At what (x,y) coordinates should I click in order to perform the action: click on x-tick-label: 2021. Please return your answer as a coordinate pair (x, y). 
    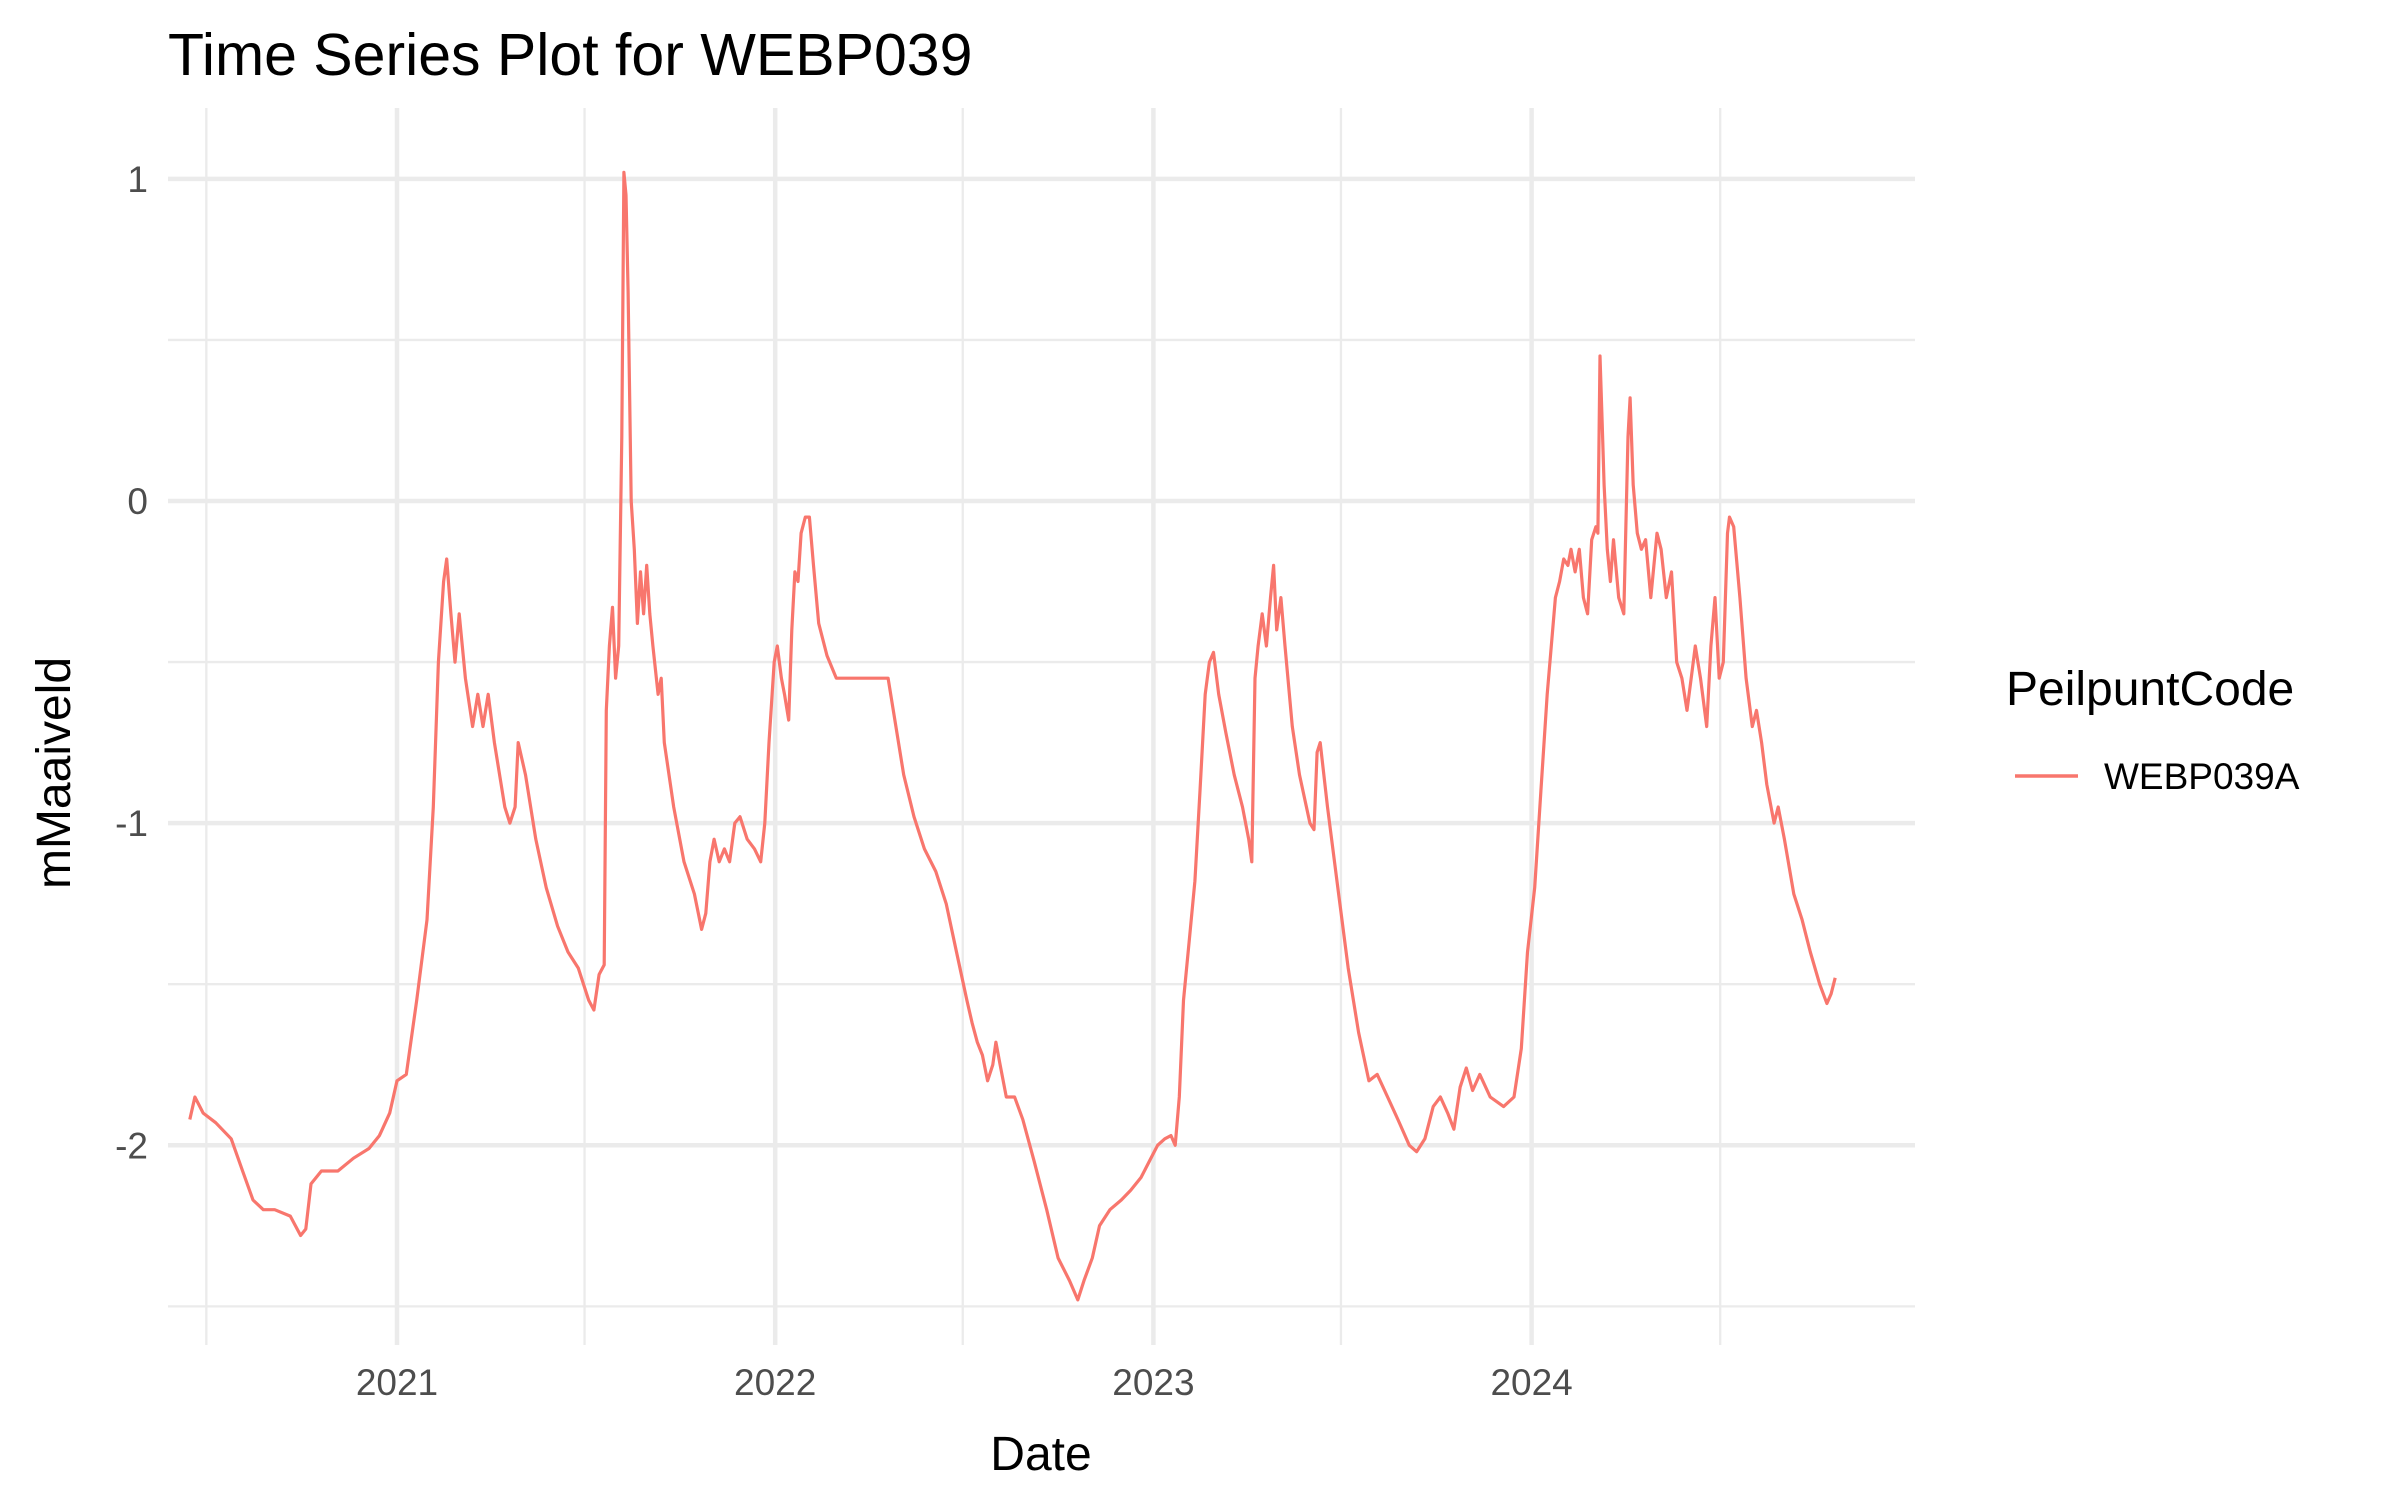
    Looking at the image, I should click on (397, 1382).